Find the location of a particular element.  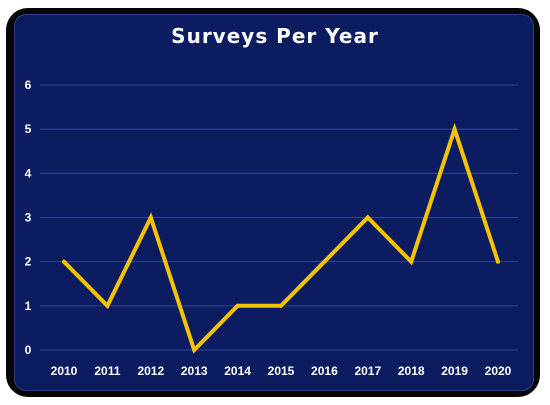

y-axis-ticks: 0 1 2 3 4 5 6 is located at coordinates (28, 217).